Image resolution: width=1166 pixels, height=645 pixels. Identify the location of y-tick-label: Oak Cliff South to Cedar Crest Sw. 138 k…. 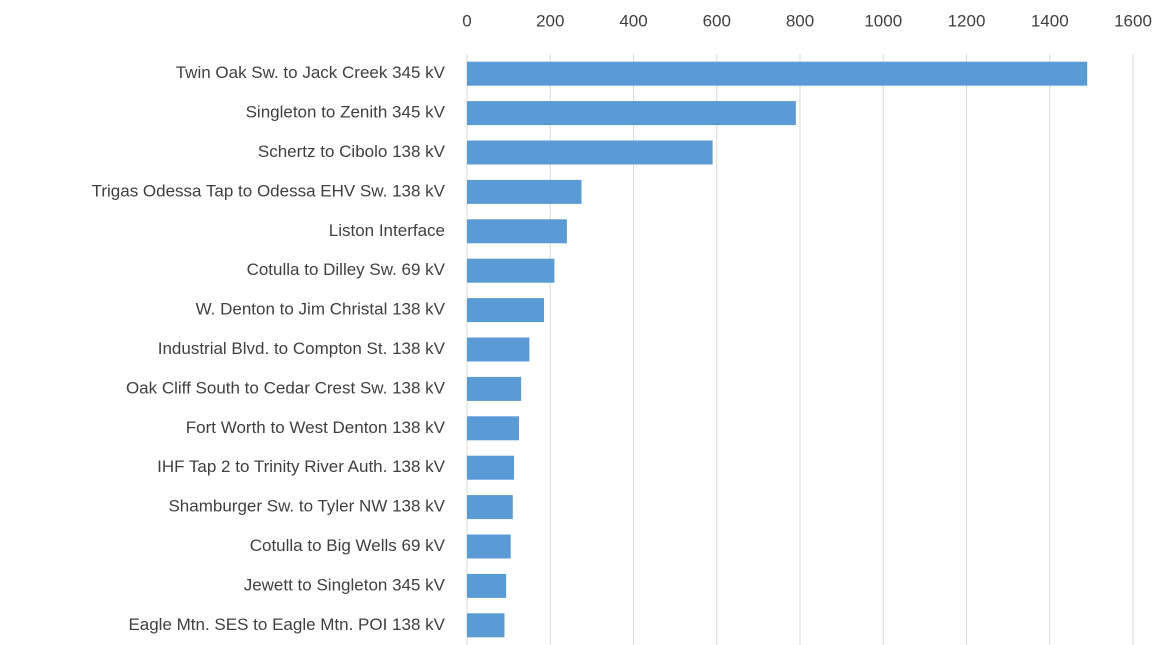
(286, 387).